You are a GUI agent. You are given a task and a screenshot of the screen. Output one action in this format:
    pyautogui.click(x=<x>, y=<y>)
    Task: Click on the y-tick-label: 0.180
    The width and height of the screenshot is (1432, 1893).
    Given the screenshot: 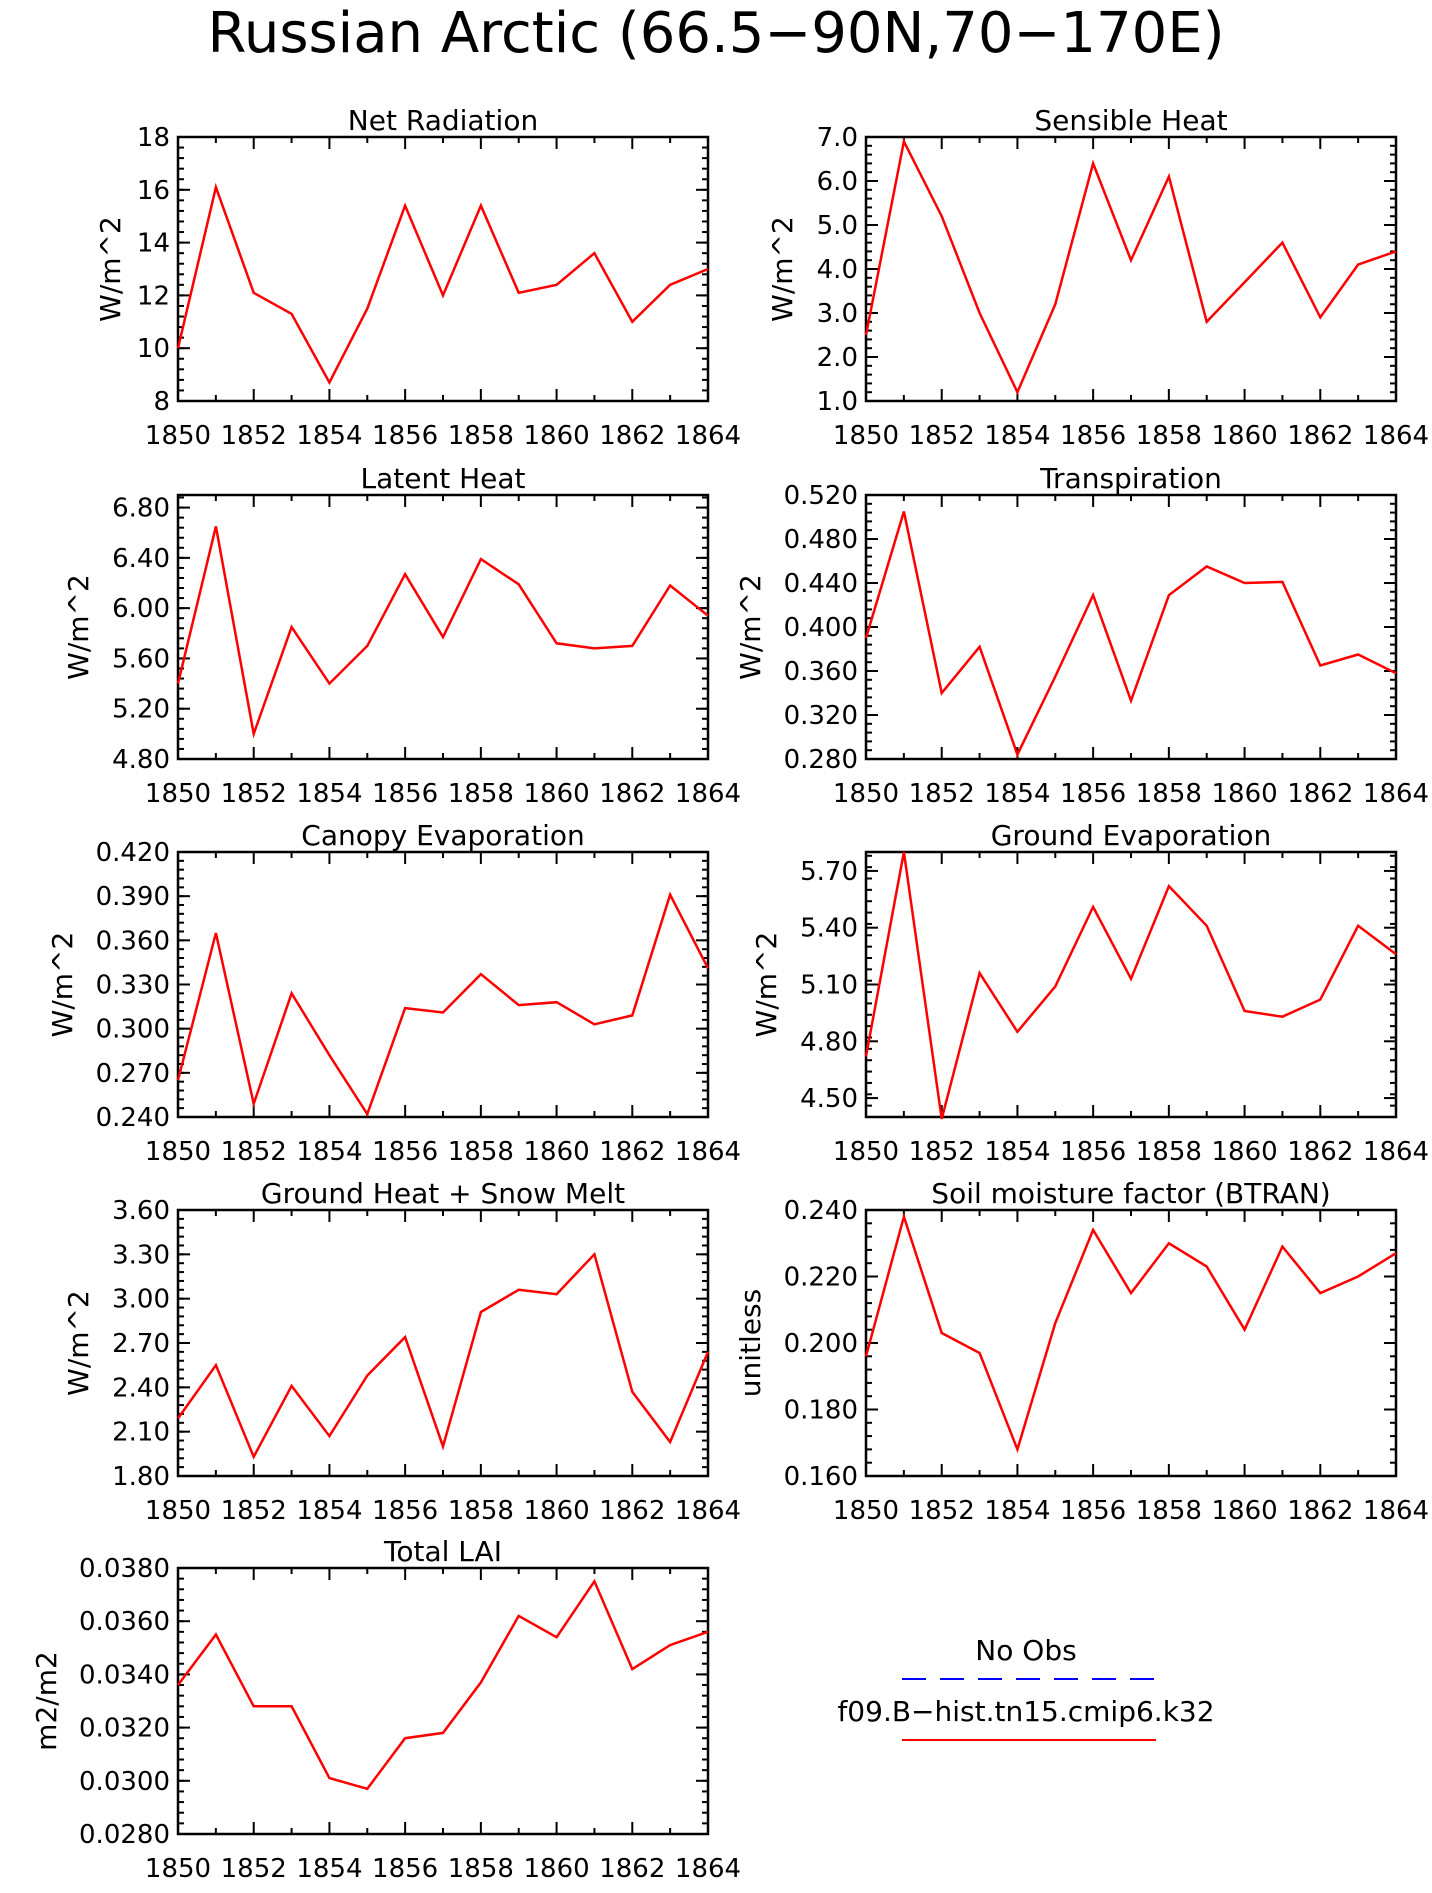 What is the action you would take?
    pyautogui.click(x=821, y=1411)
    